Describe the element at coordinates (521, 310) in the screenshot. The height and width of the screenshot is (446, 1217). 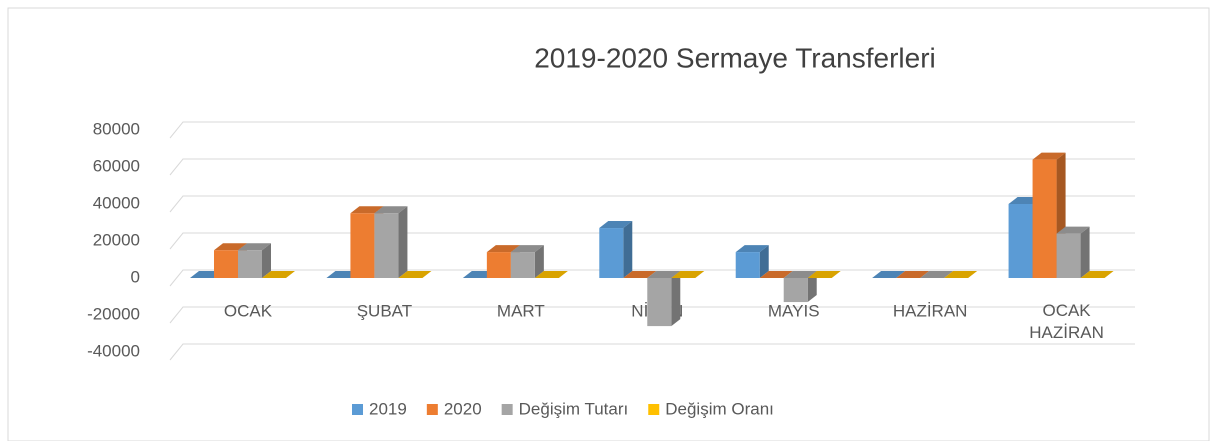
I see `x-tick-label: MART` at that location.